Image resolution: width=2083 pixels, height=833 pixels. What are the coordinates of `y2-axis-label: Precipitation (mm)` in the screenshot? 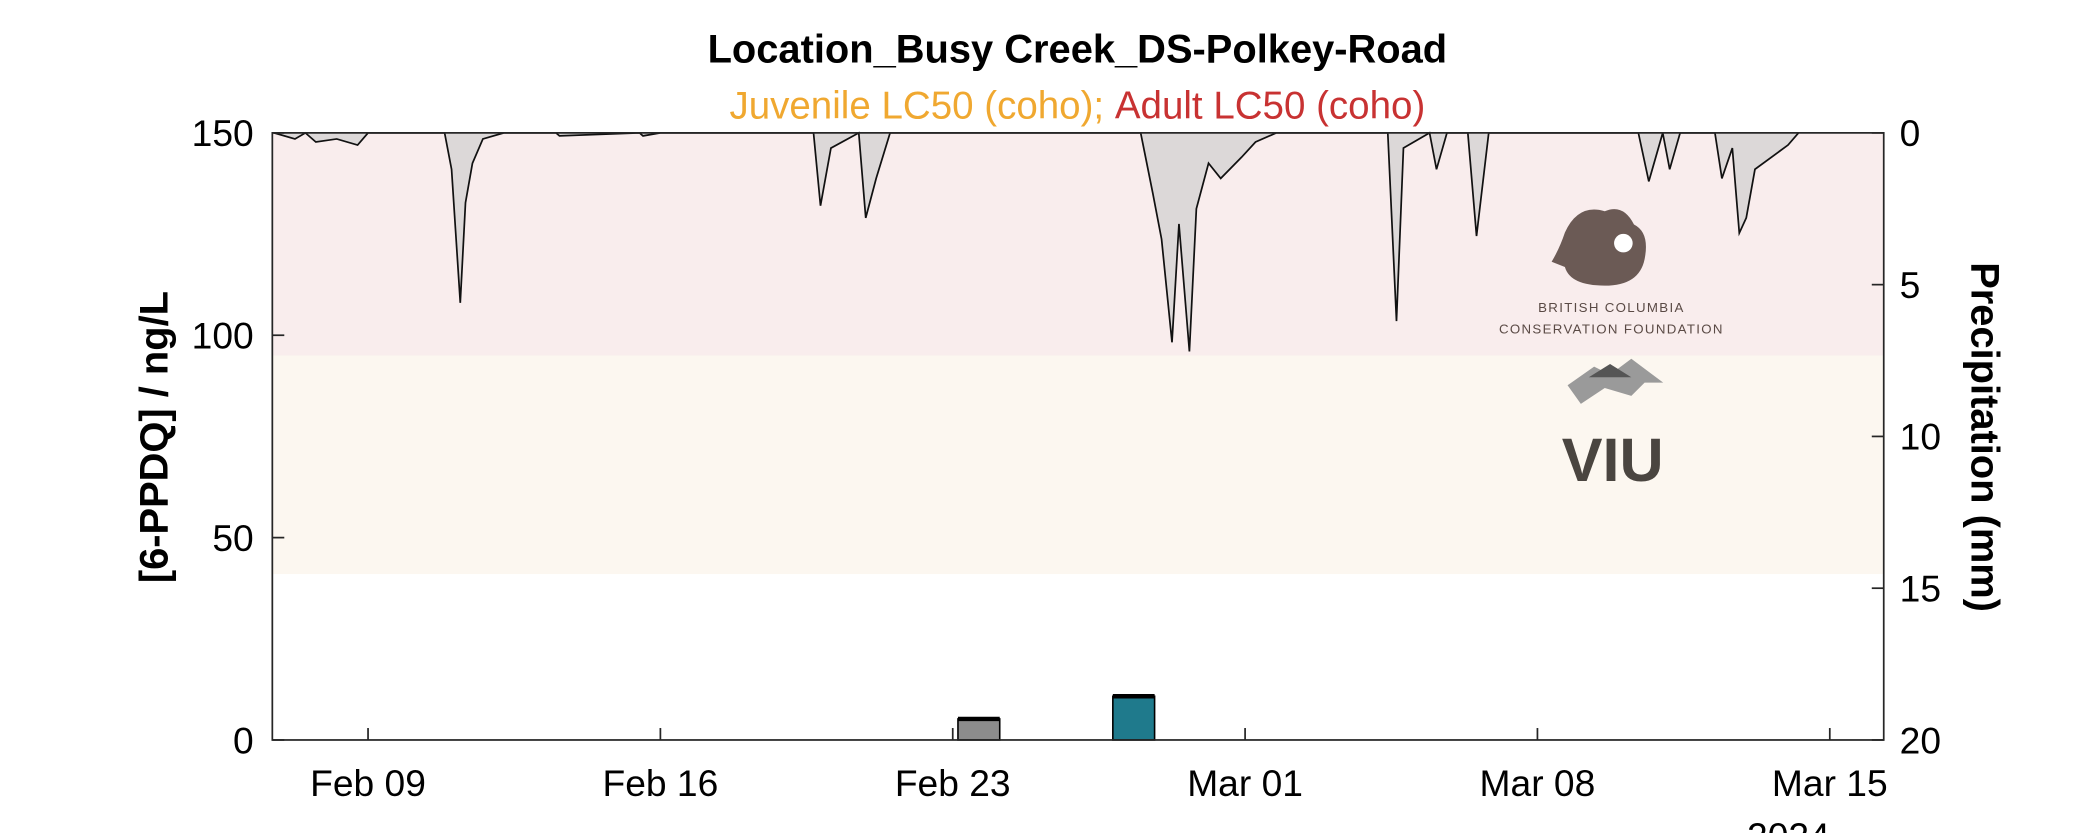 It's located at (1984, 437).